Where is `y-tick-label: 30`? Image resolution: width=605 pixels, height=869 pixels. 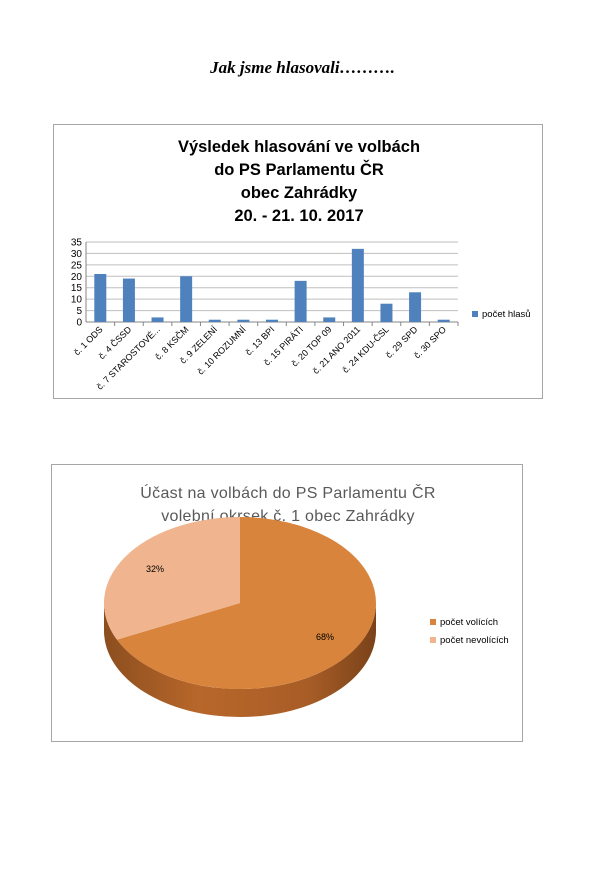 y-tick-label: 30 is located at coordinates (77, 254).